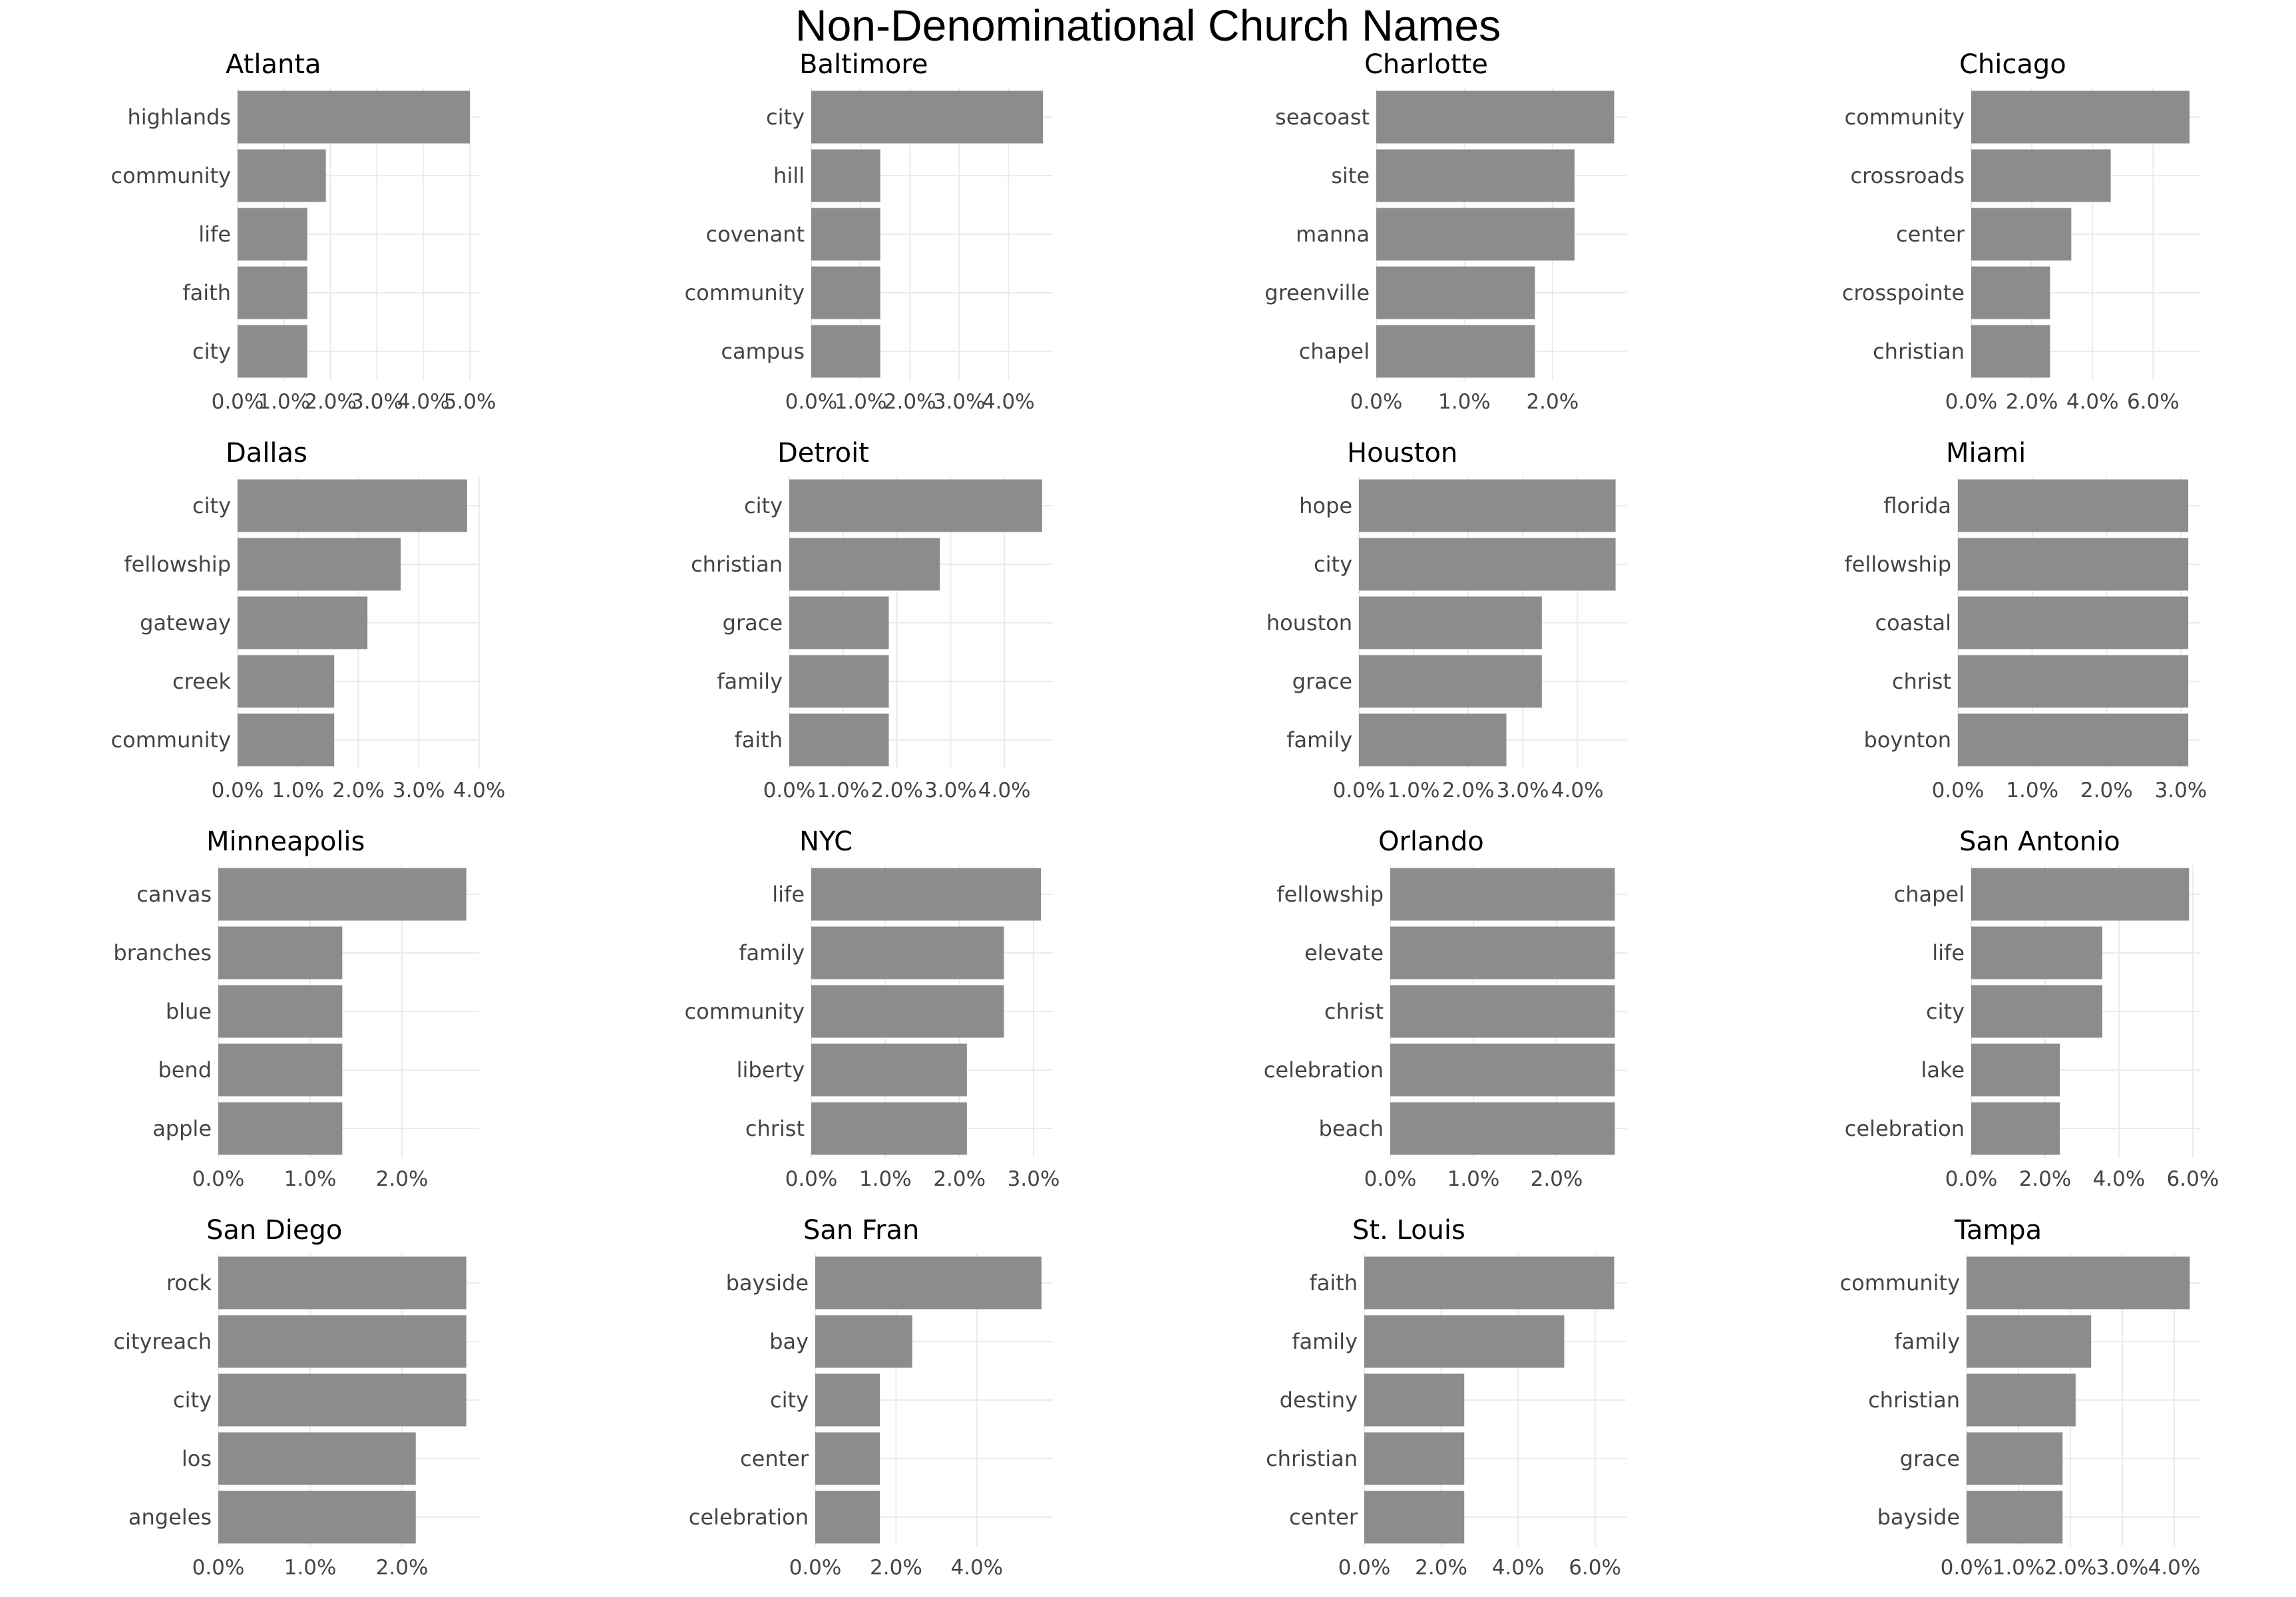 The width and height of the screenshot is (2296, 1597). Describe the element at coordinates (272, 292) in the screenshot. I see `bar-faith` at that location.